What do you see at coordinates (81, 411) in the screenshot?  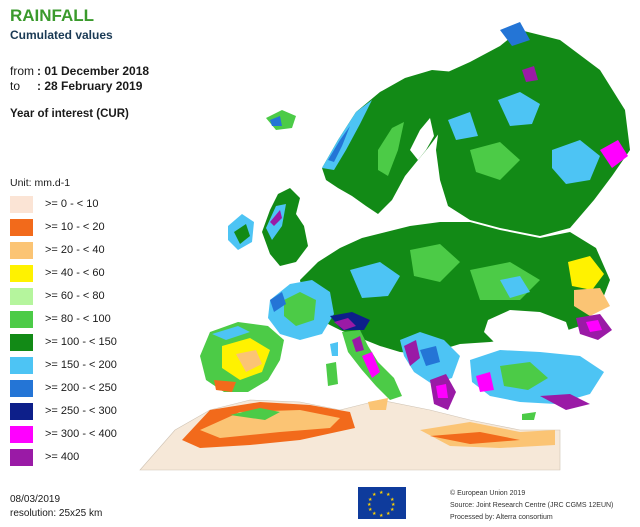 I see `legend-label: >= 250 - < 300` at bounding box center [81, 411].